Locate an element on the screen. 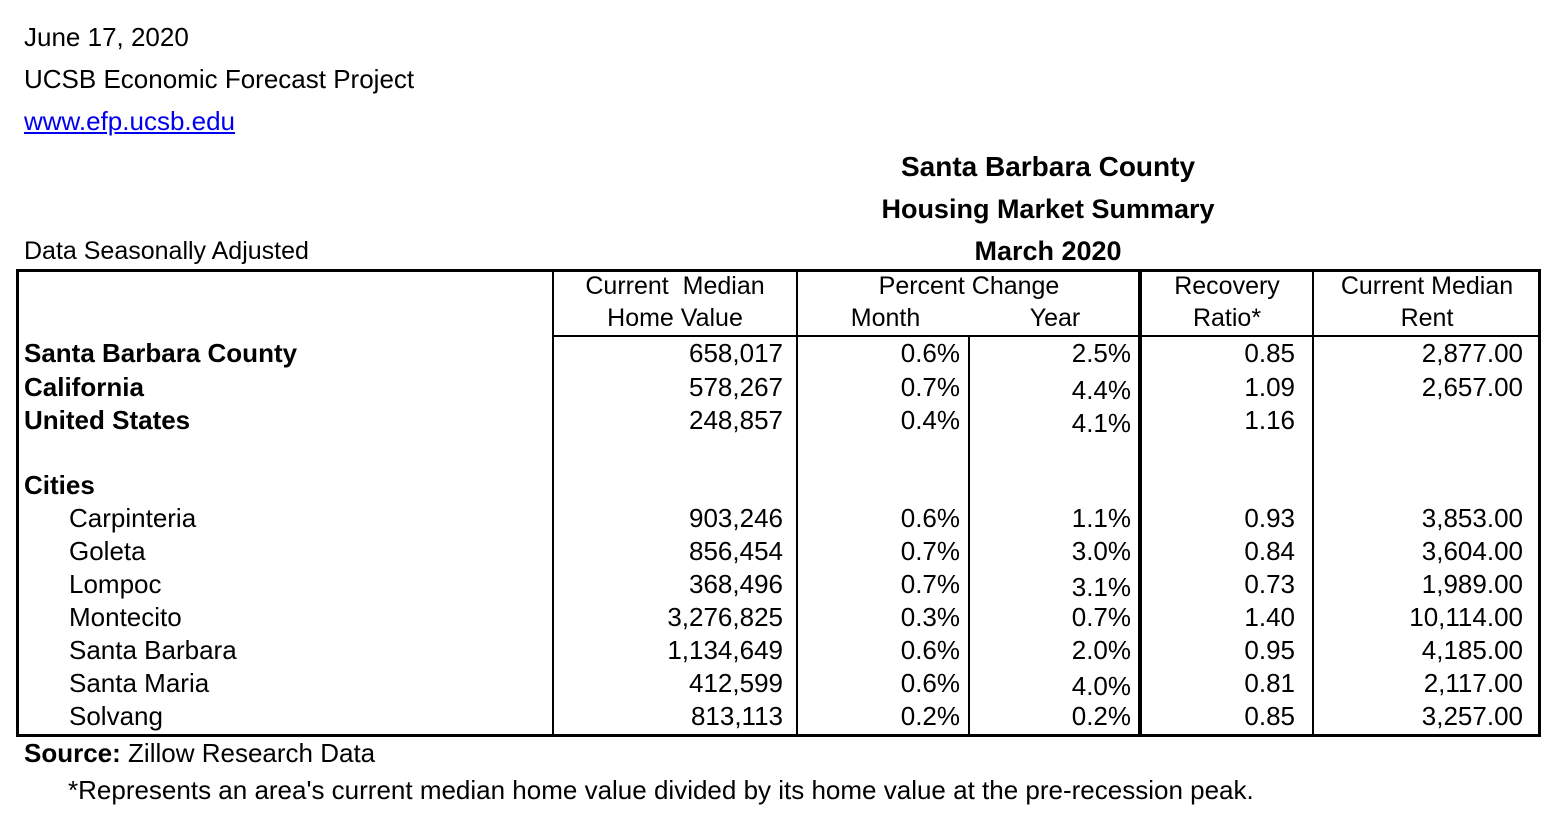 Image resolution: width=1568 pixels, height=826 pixels. year-change-cell: 4.0% is located at coordinates (1101, 686).